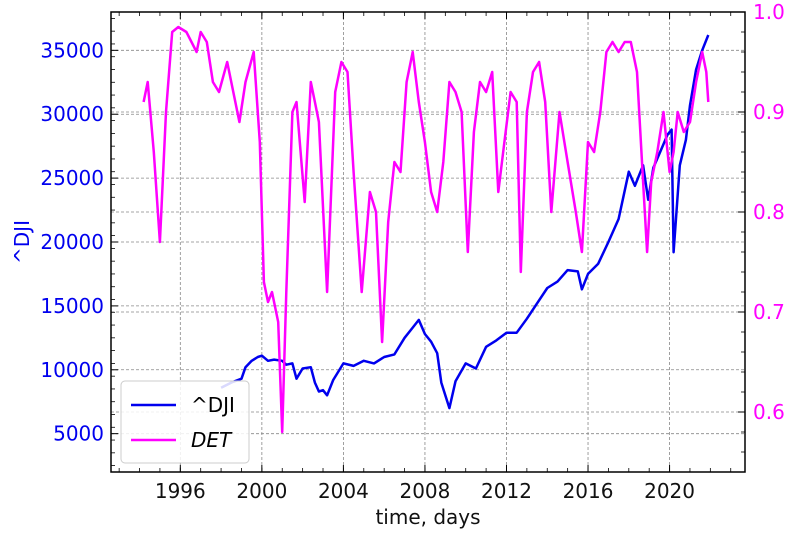 This screenshot has height=534, width=794. What do you see at coordinates (588, 491) in the screenshot?
I see `x-tick-label: 2016` at bounding box center [588, 491].